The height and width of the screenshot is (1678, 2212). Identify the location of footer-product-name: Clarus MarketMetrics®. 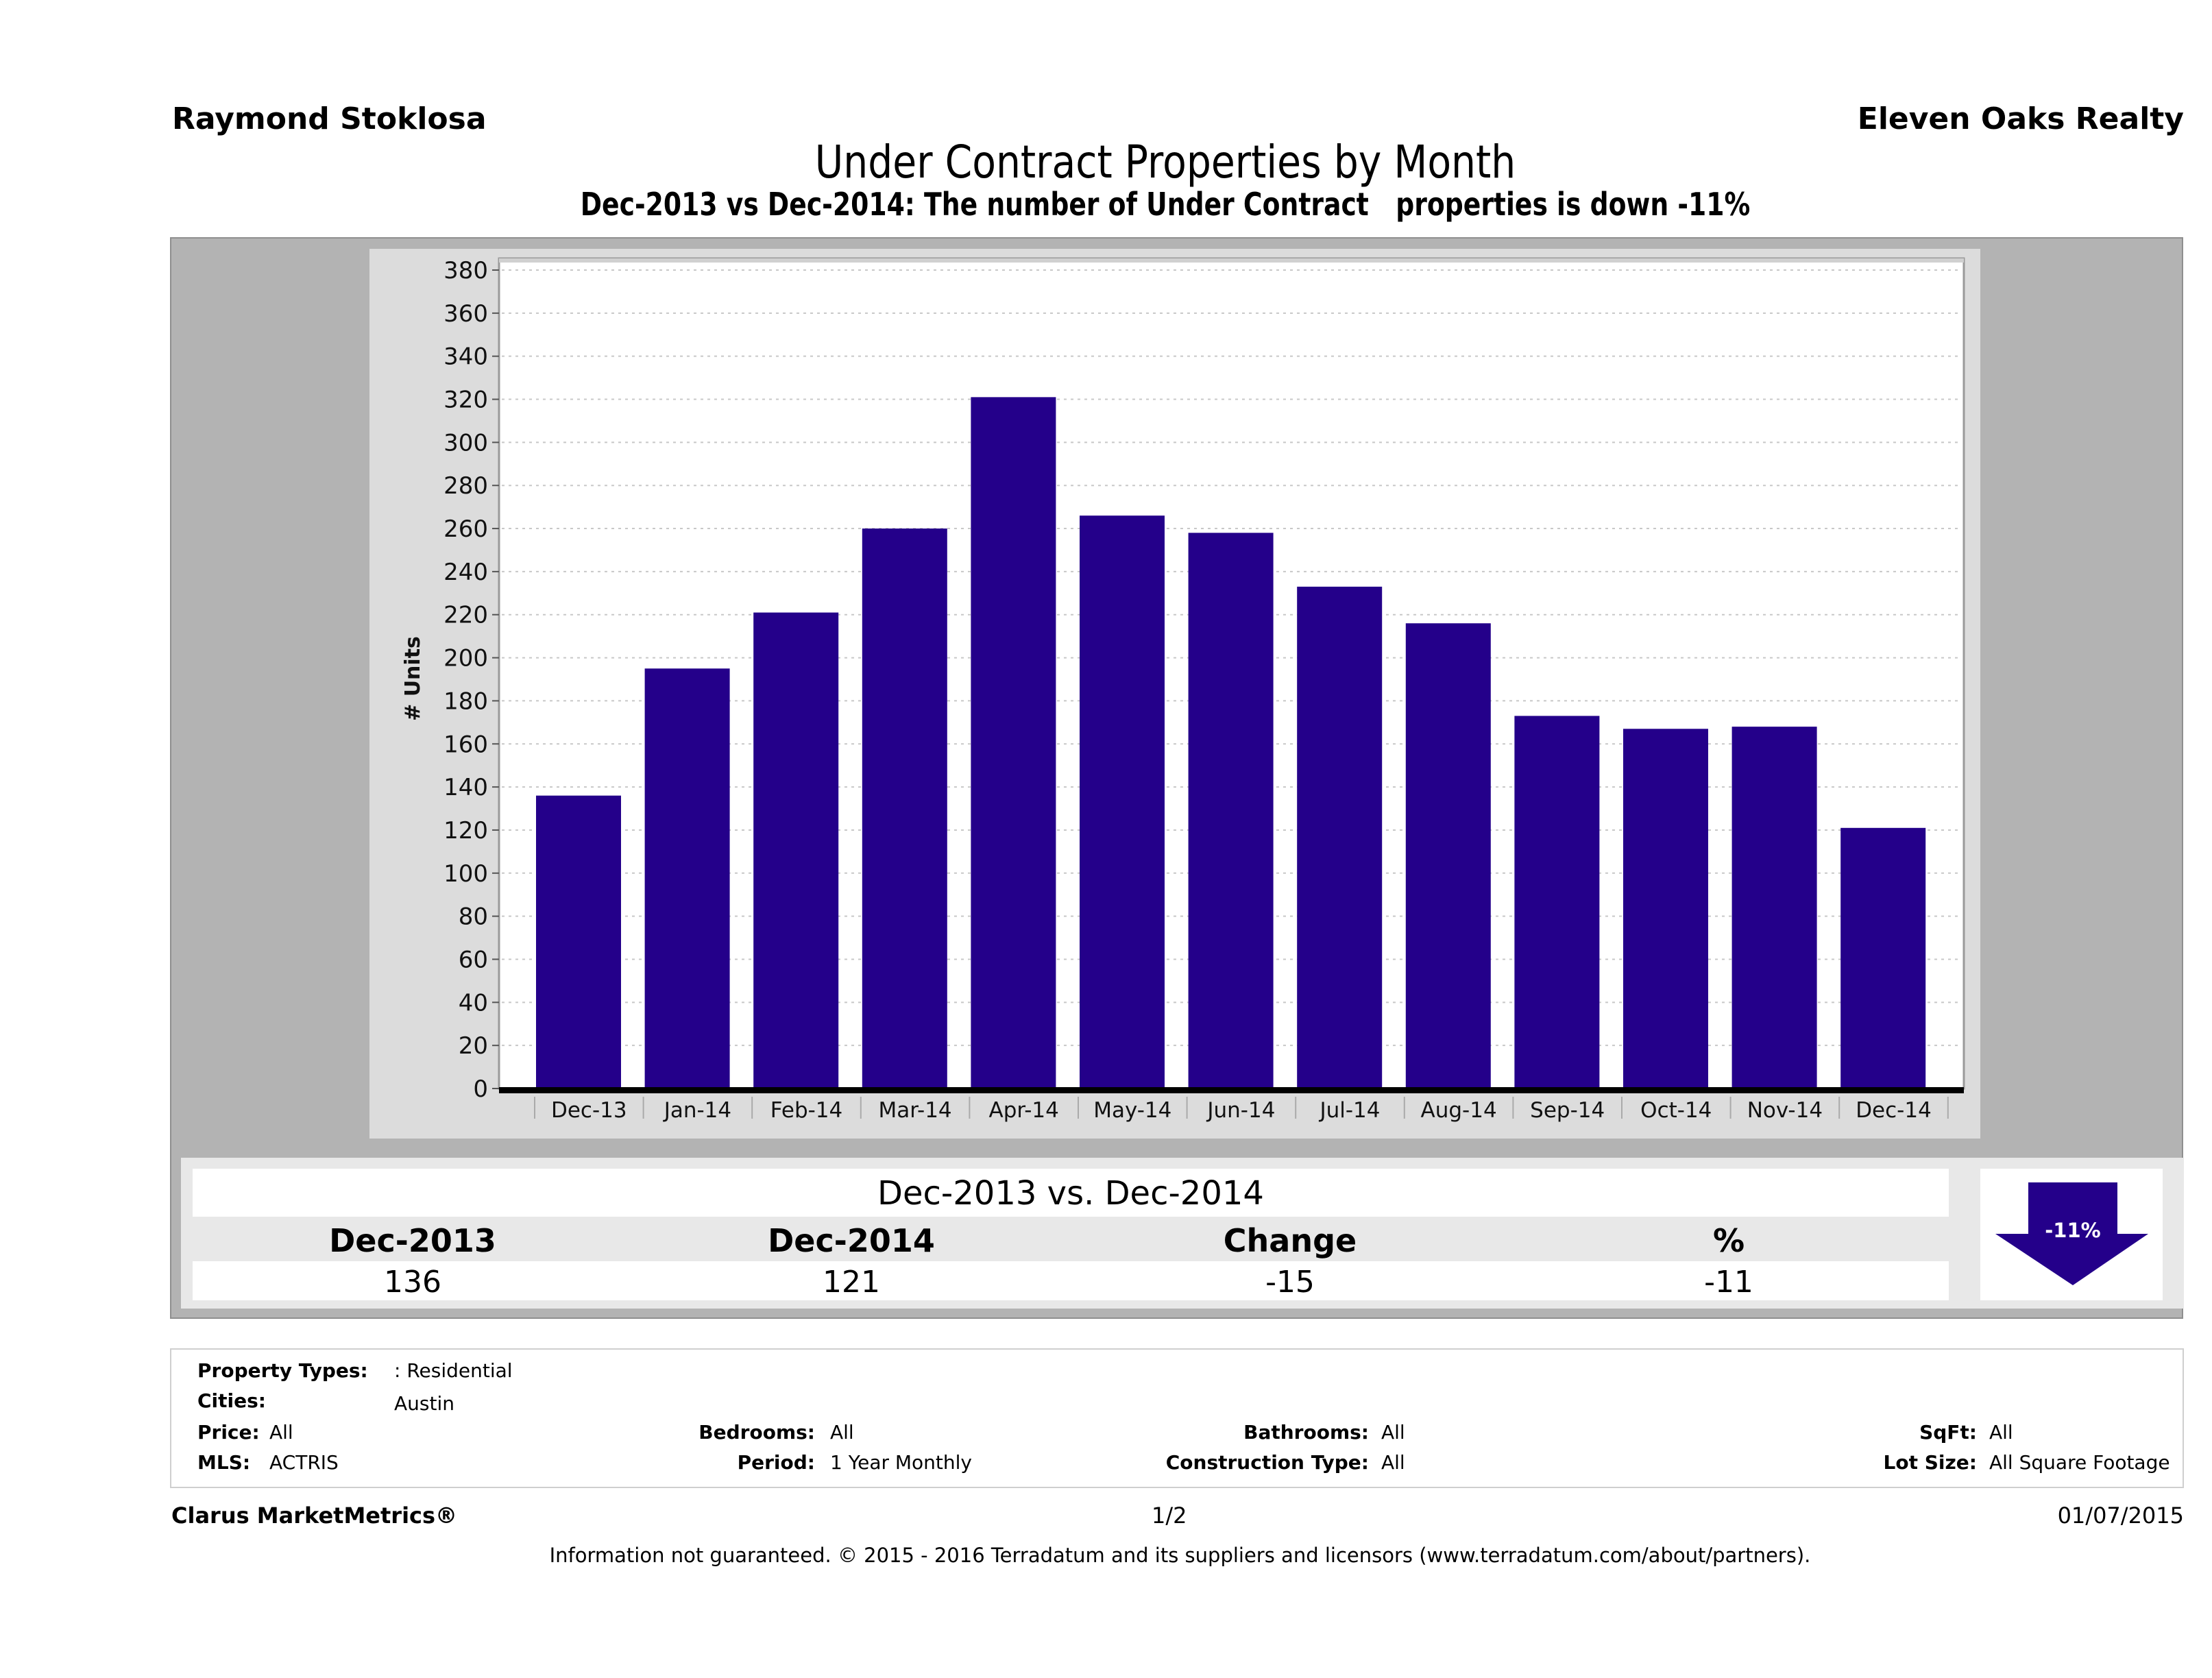
(314, 1516).